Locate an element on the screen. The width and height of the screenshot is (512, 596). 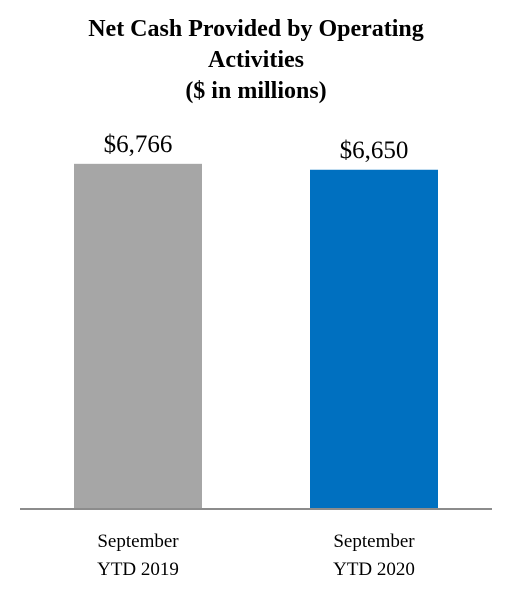
category-label-1-line-1: September is located at coordinates (138, 541).